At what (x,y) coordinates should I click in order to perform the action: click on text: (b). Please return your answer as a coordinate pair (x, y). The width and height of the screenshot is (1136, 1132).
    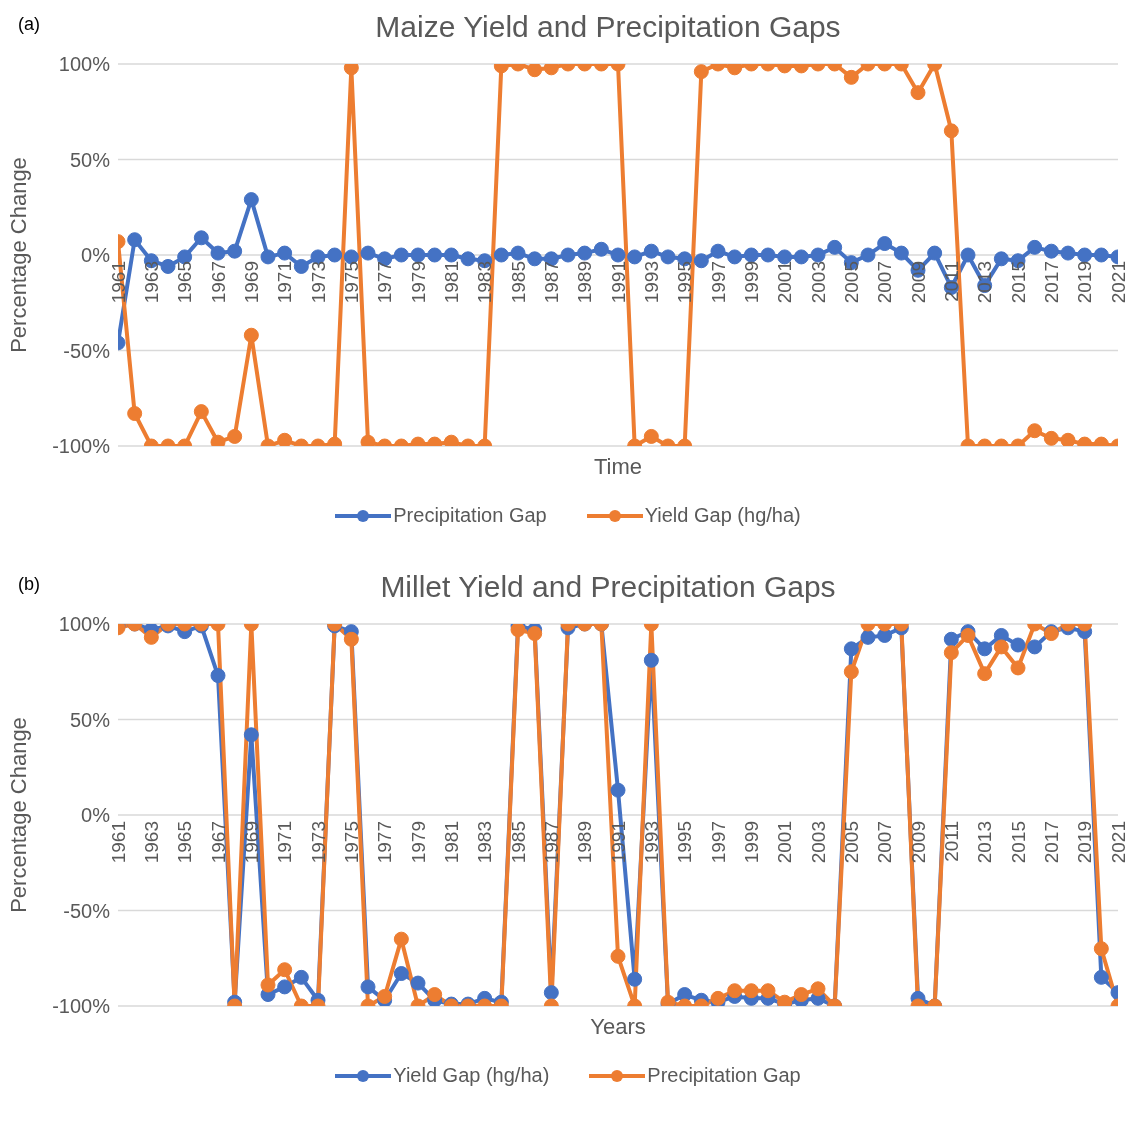
    Looking at the image, I should click on (29, 584).